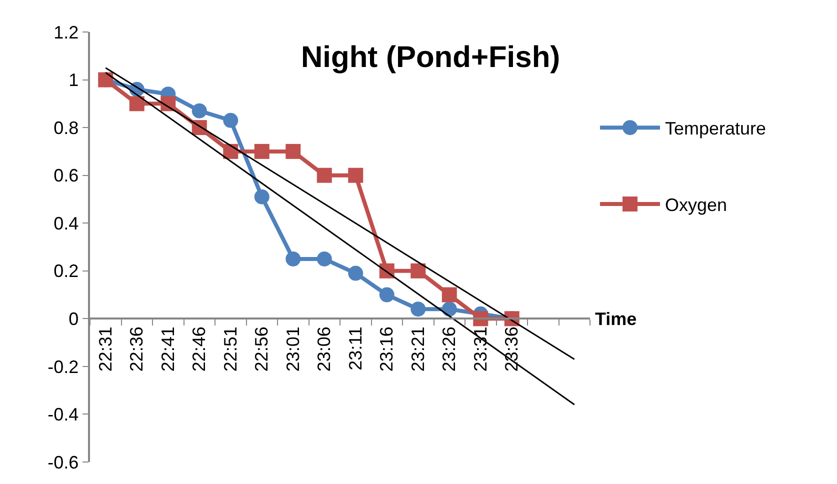  I want to click on x-tick-label: 23:26, so click(449, 349).